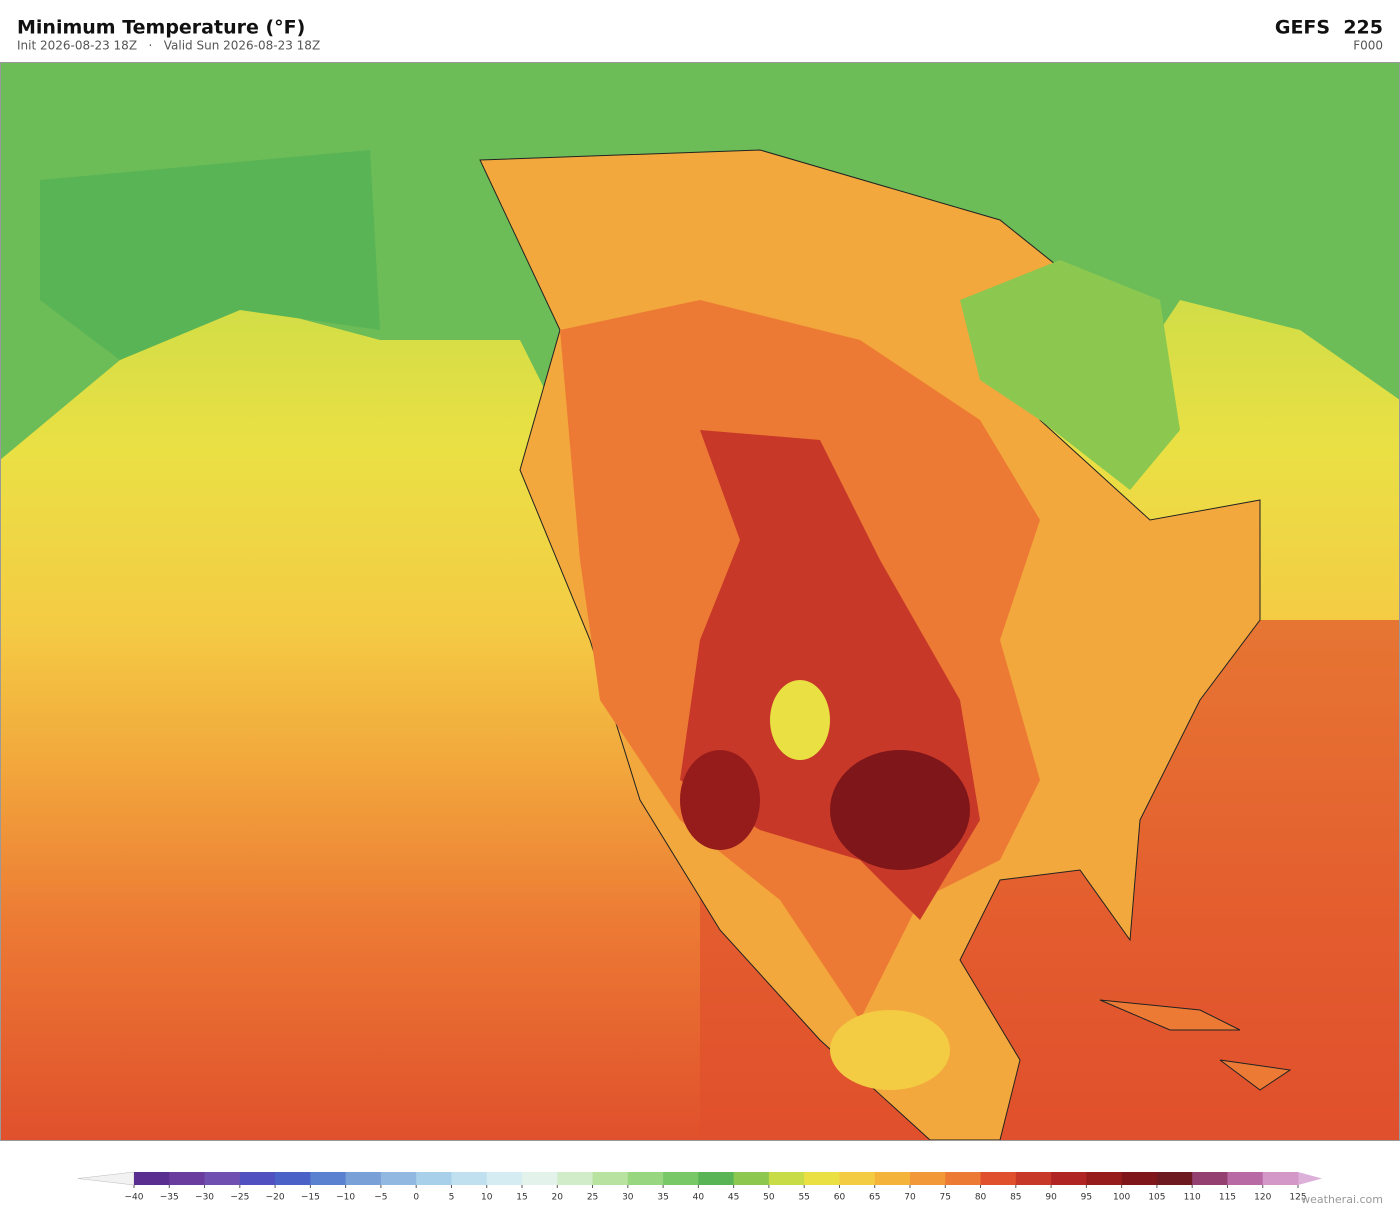 This screenshot has height=1215, width=1400. Describe the element at coordinates (874, 1198) in the screenshot. I see `colorbar-tick-label: 65` at that location.